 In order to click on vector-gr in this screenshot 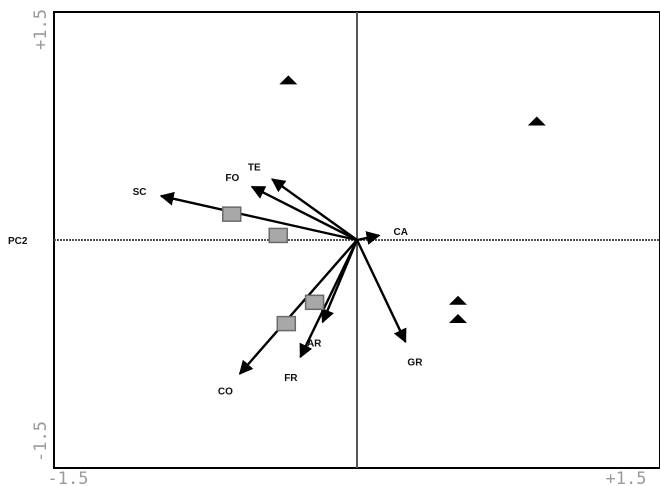, I will do `click(381, 291)`.